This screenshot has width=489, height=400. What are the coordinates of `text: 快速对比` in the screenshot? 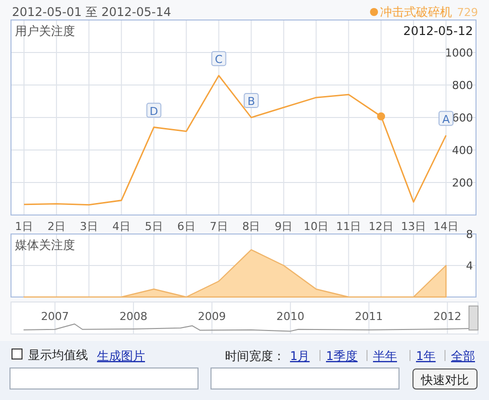 It's located at (444, 380).